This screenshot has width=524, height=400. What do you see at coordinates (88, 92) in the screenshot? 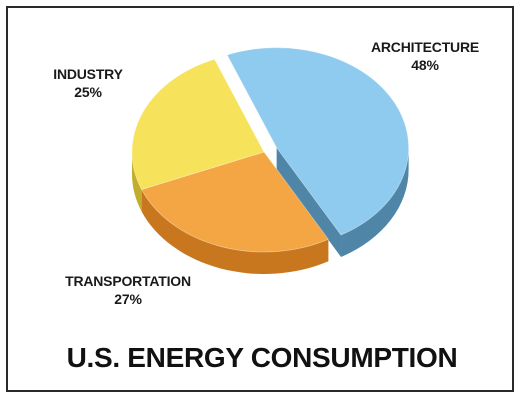
I see `label-industry-value: 25%` at bounding box center [88, 92].